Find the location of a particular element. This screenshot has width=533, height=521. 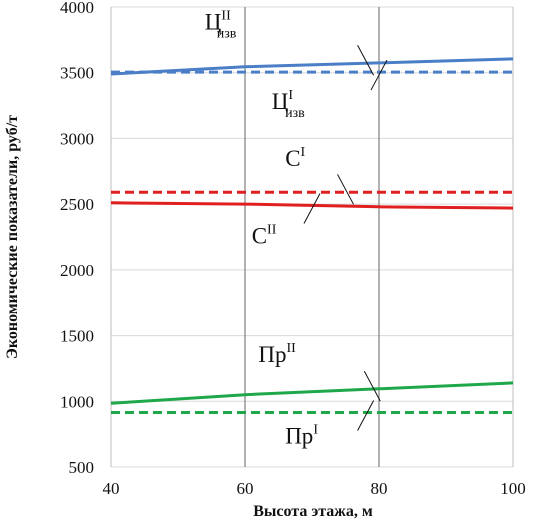

y-tick-label-2500: 2500 is located at coordinates (77, 204).